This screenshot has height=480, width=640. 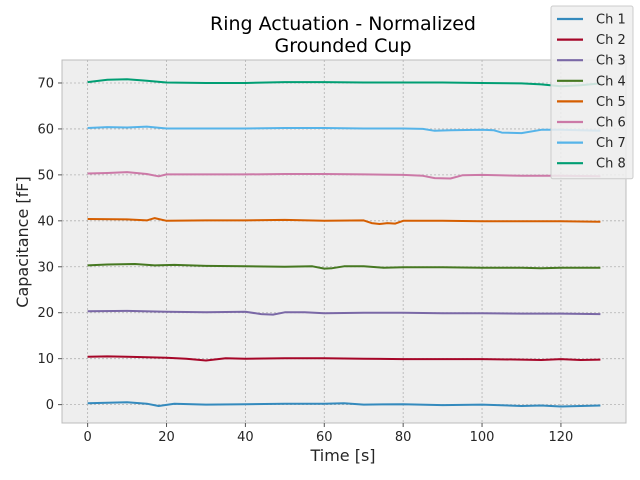 I want to click on series-line-ch6, so click(x=344, y=175).